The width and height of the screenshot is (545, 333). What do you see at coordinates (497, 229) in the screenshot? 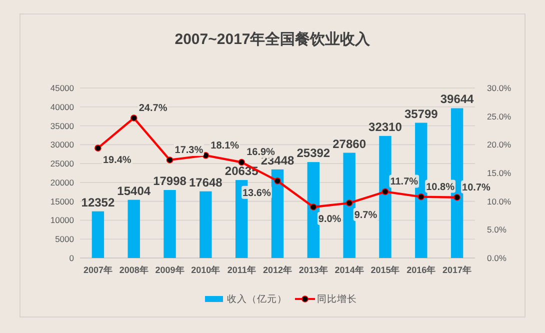
I see `y2-tick-label: 5.0%` at bounding box center [497, 229].